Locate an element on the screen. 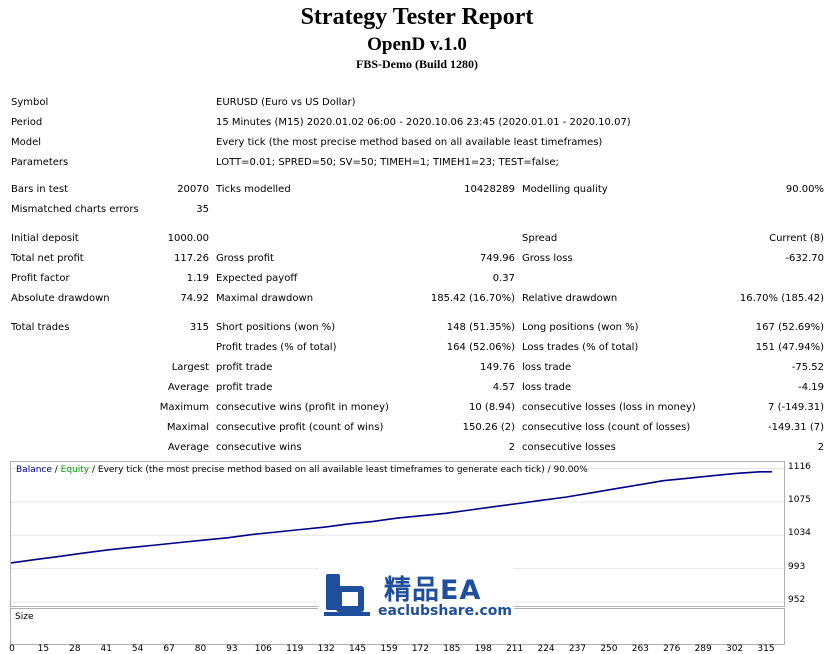 The width and height of the screenshot is (834, 654). quality-value: 90.00% is located at coordinates (804, 189).